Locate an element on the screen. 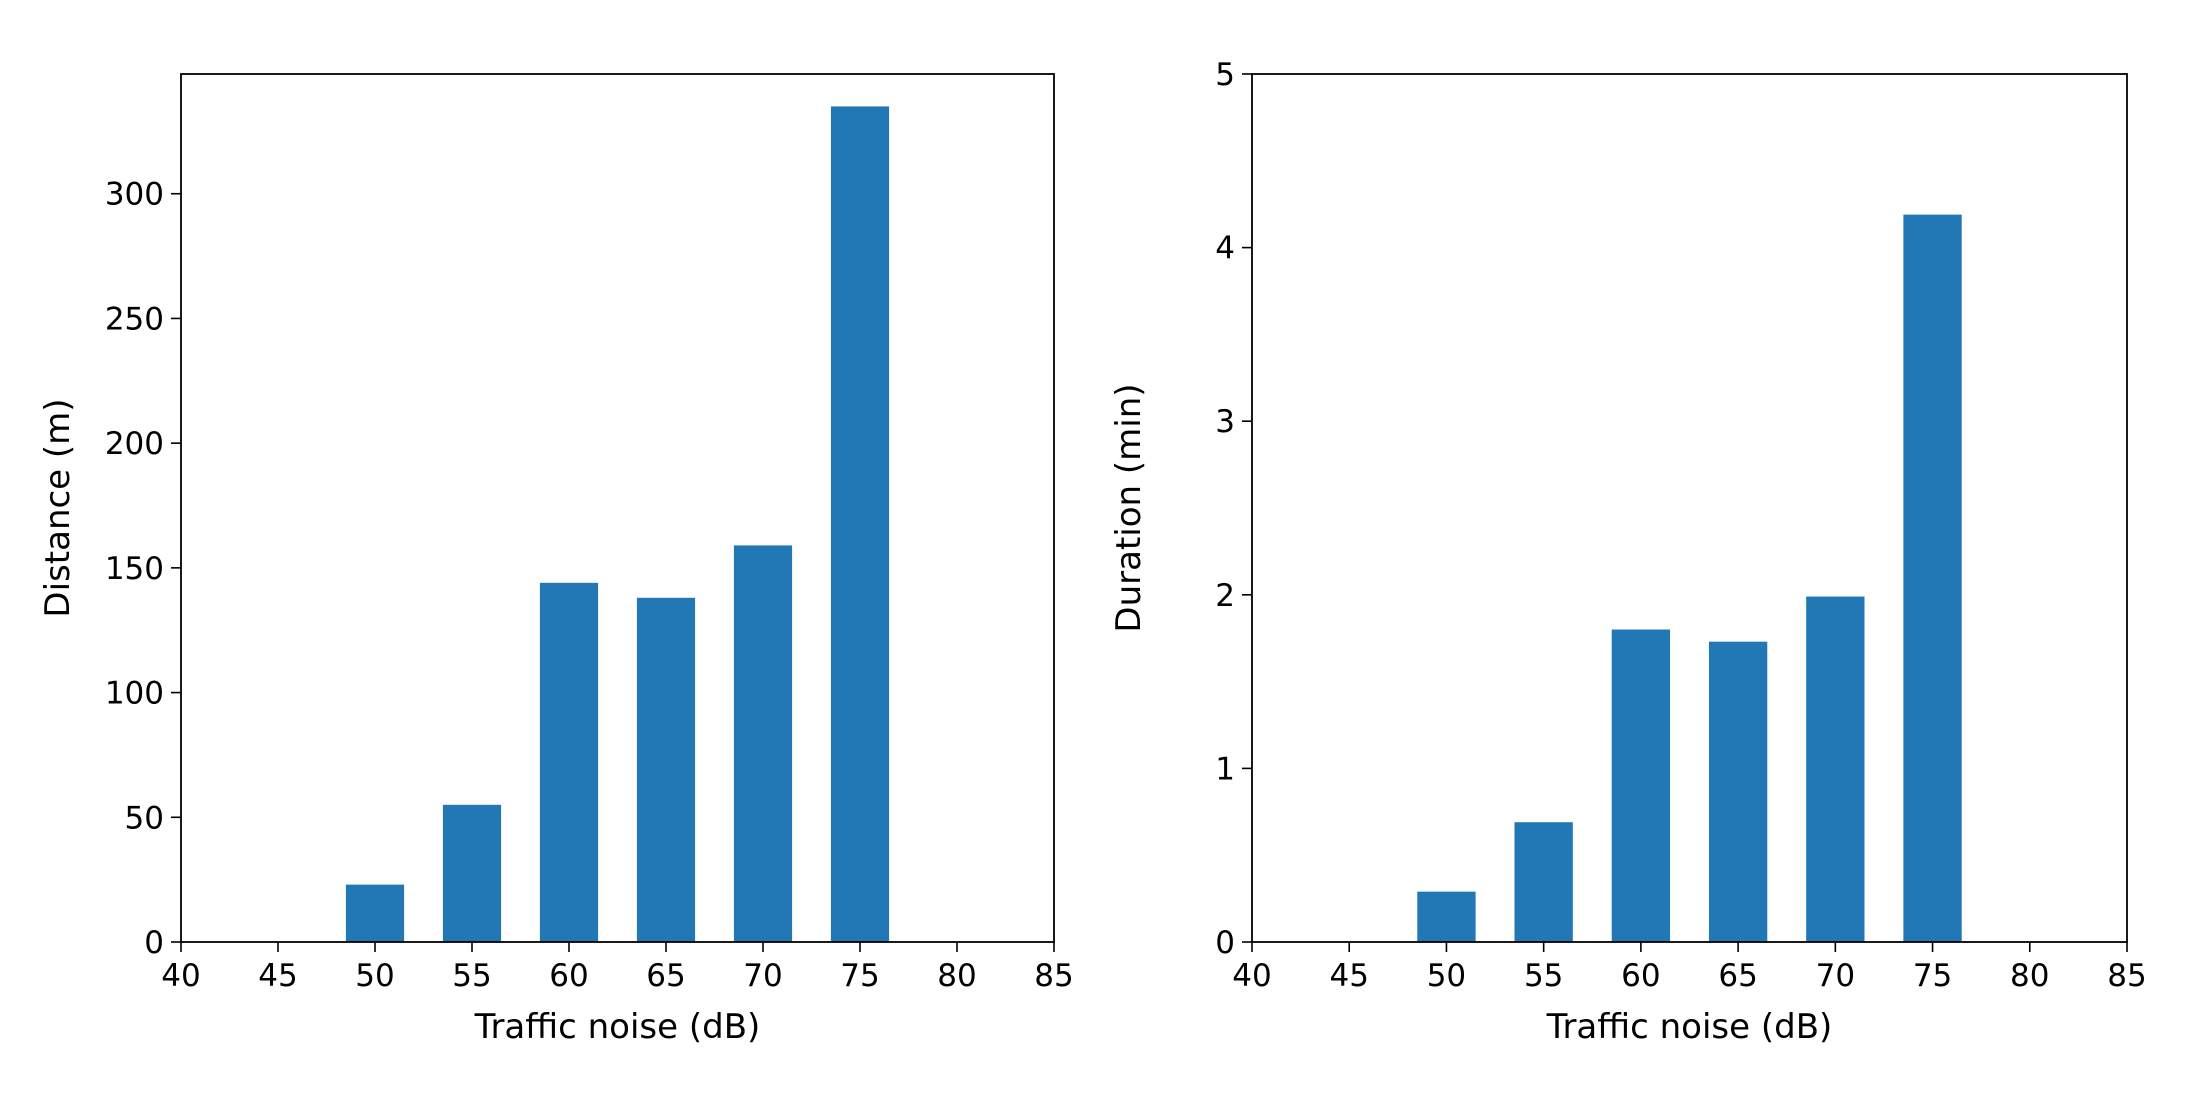 The height and width of the screenshot is (1093, 2189). distance-x-tick-label-65: 65 is located at coordinates (665, 976).